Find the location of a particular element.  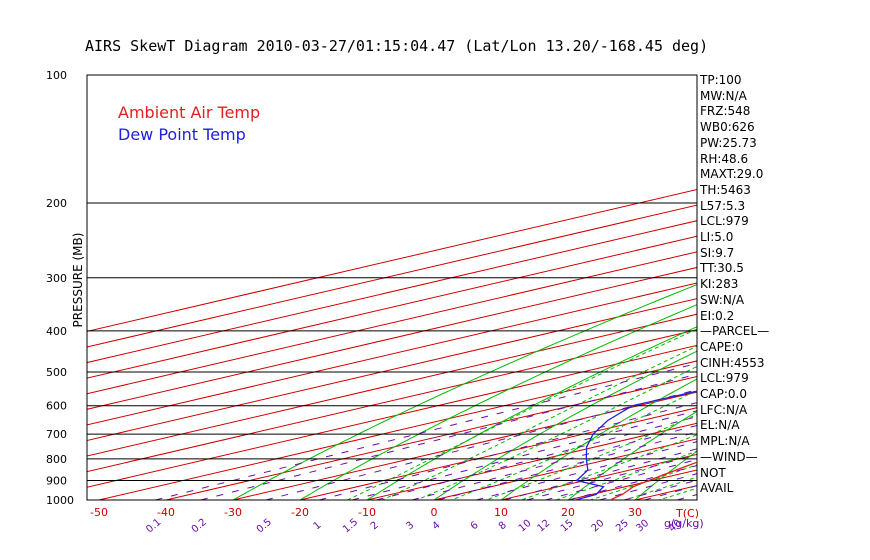

stat-l57-5-3: L57:5.3 is located at coordinates (723, 205).